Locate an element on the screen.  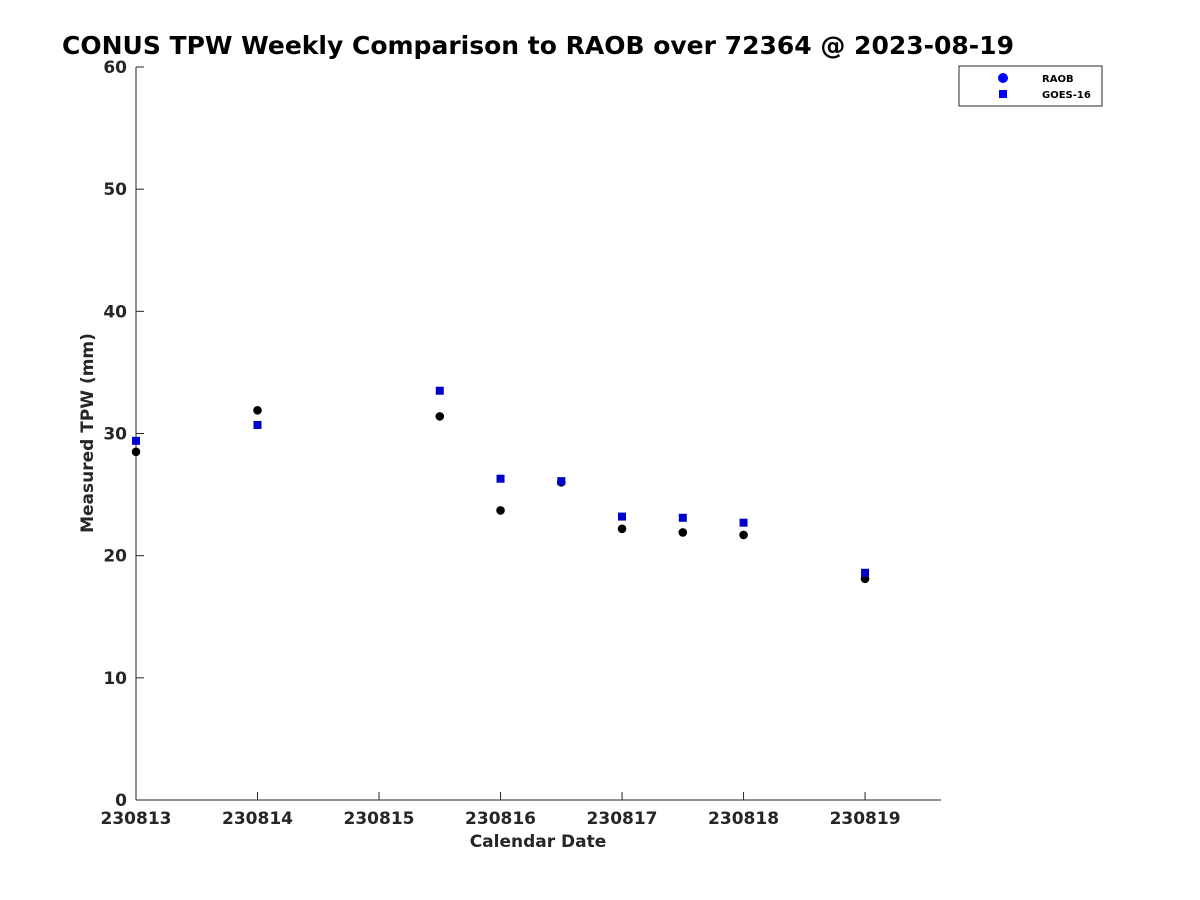
y-tick-label: 20 is located at coordinates (115, 557).